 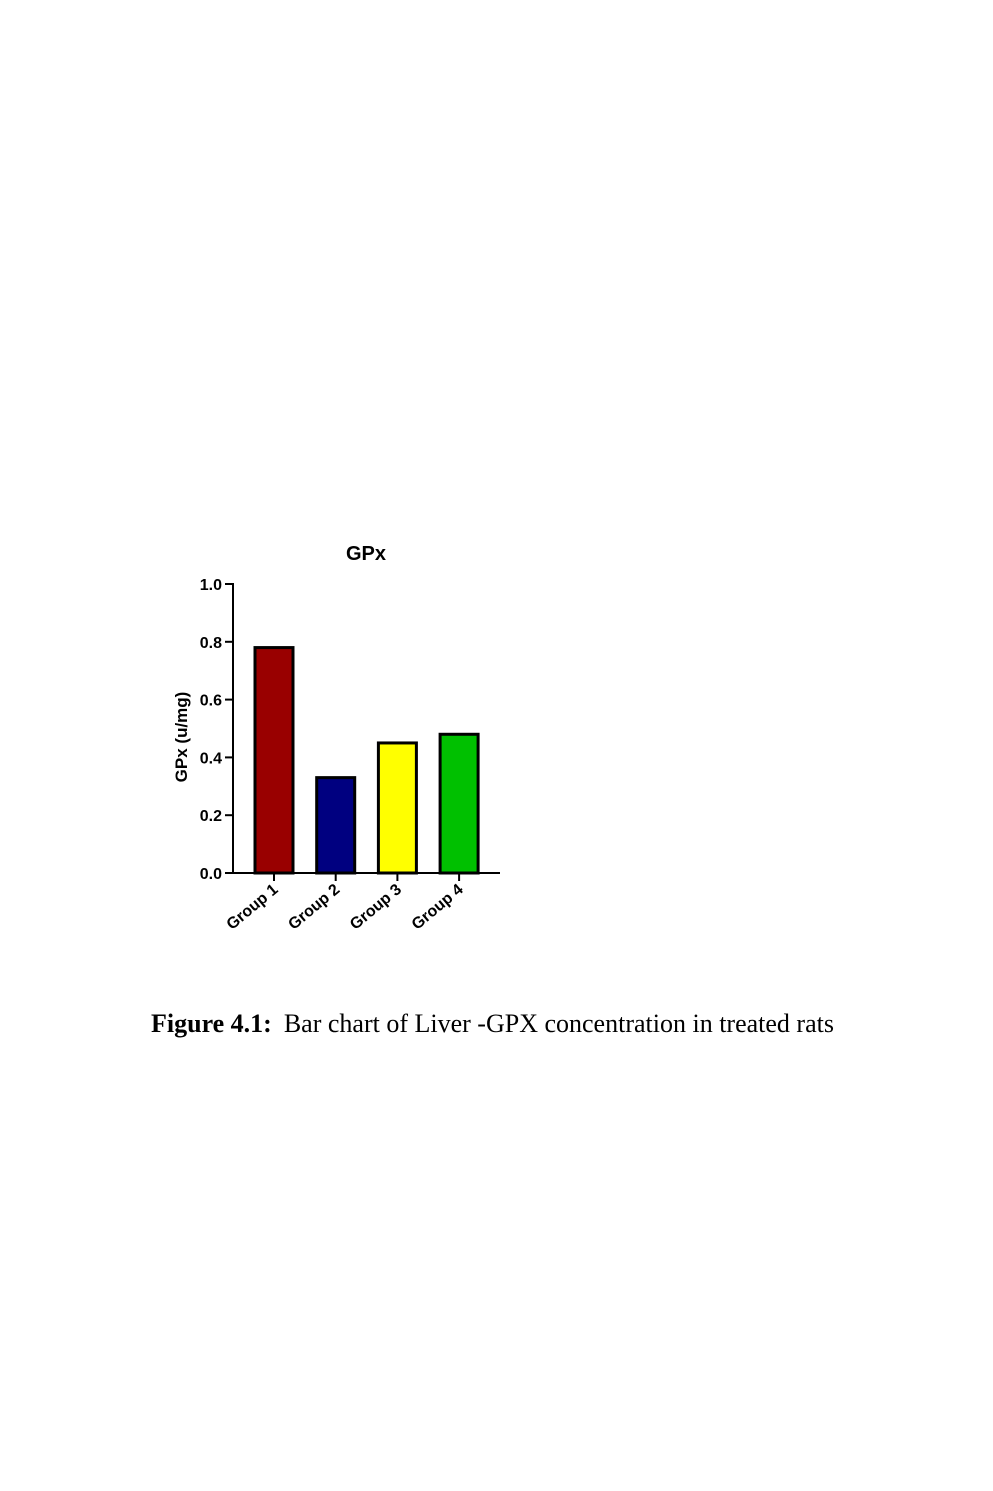 What do you see at coordinates (211, 1023) in the screenshot?
I see `caption-label: Figure 4.1:` at bounding box center [211, 1023].